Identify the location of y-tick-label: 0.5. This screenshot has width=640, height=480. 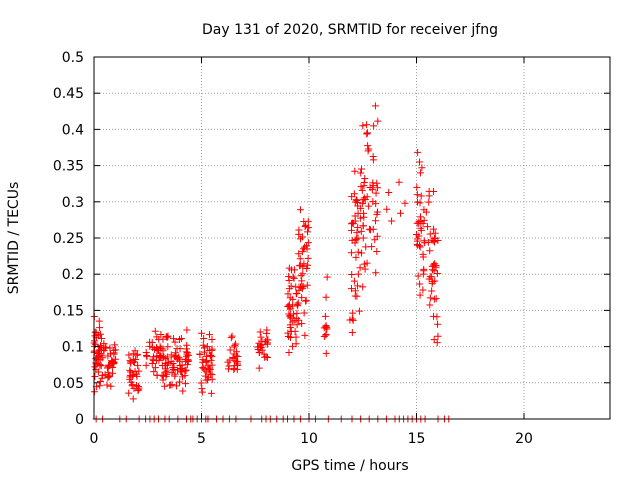
(73, 58).